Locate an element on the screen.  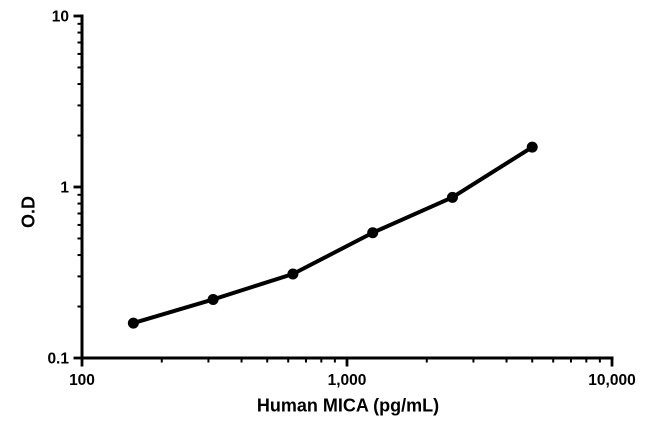
y-tick-label: 10 is located at coordinates (60, 17).